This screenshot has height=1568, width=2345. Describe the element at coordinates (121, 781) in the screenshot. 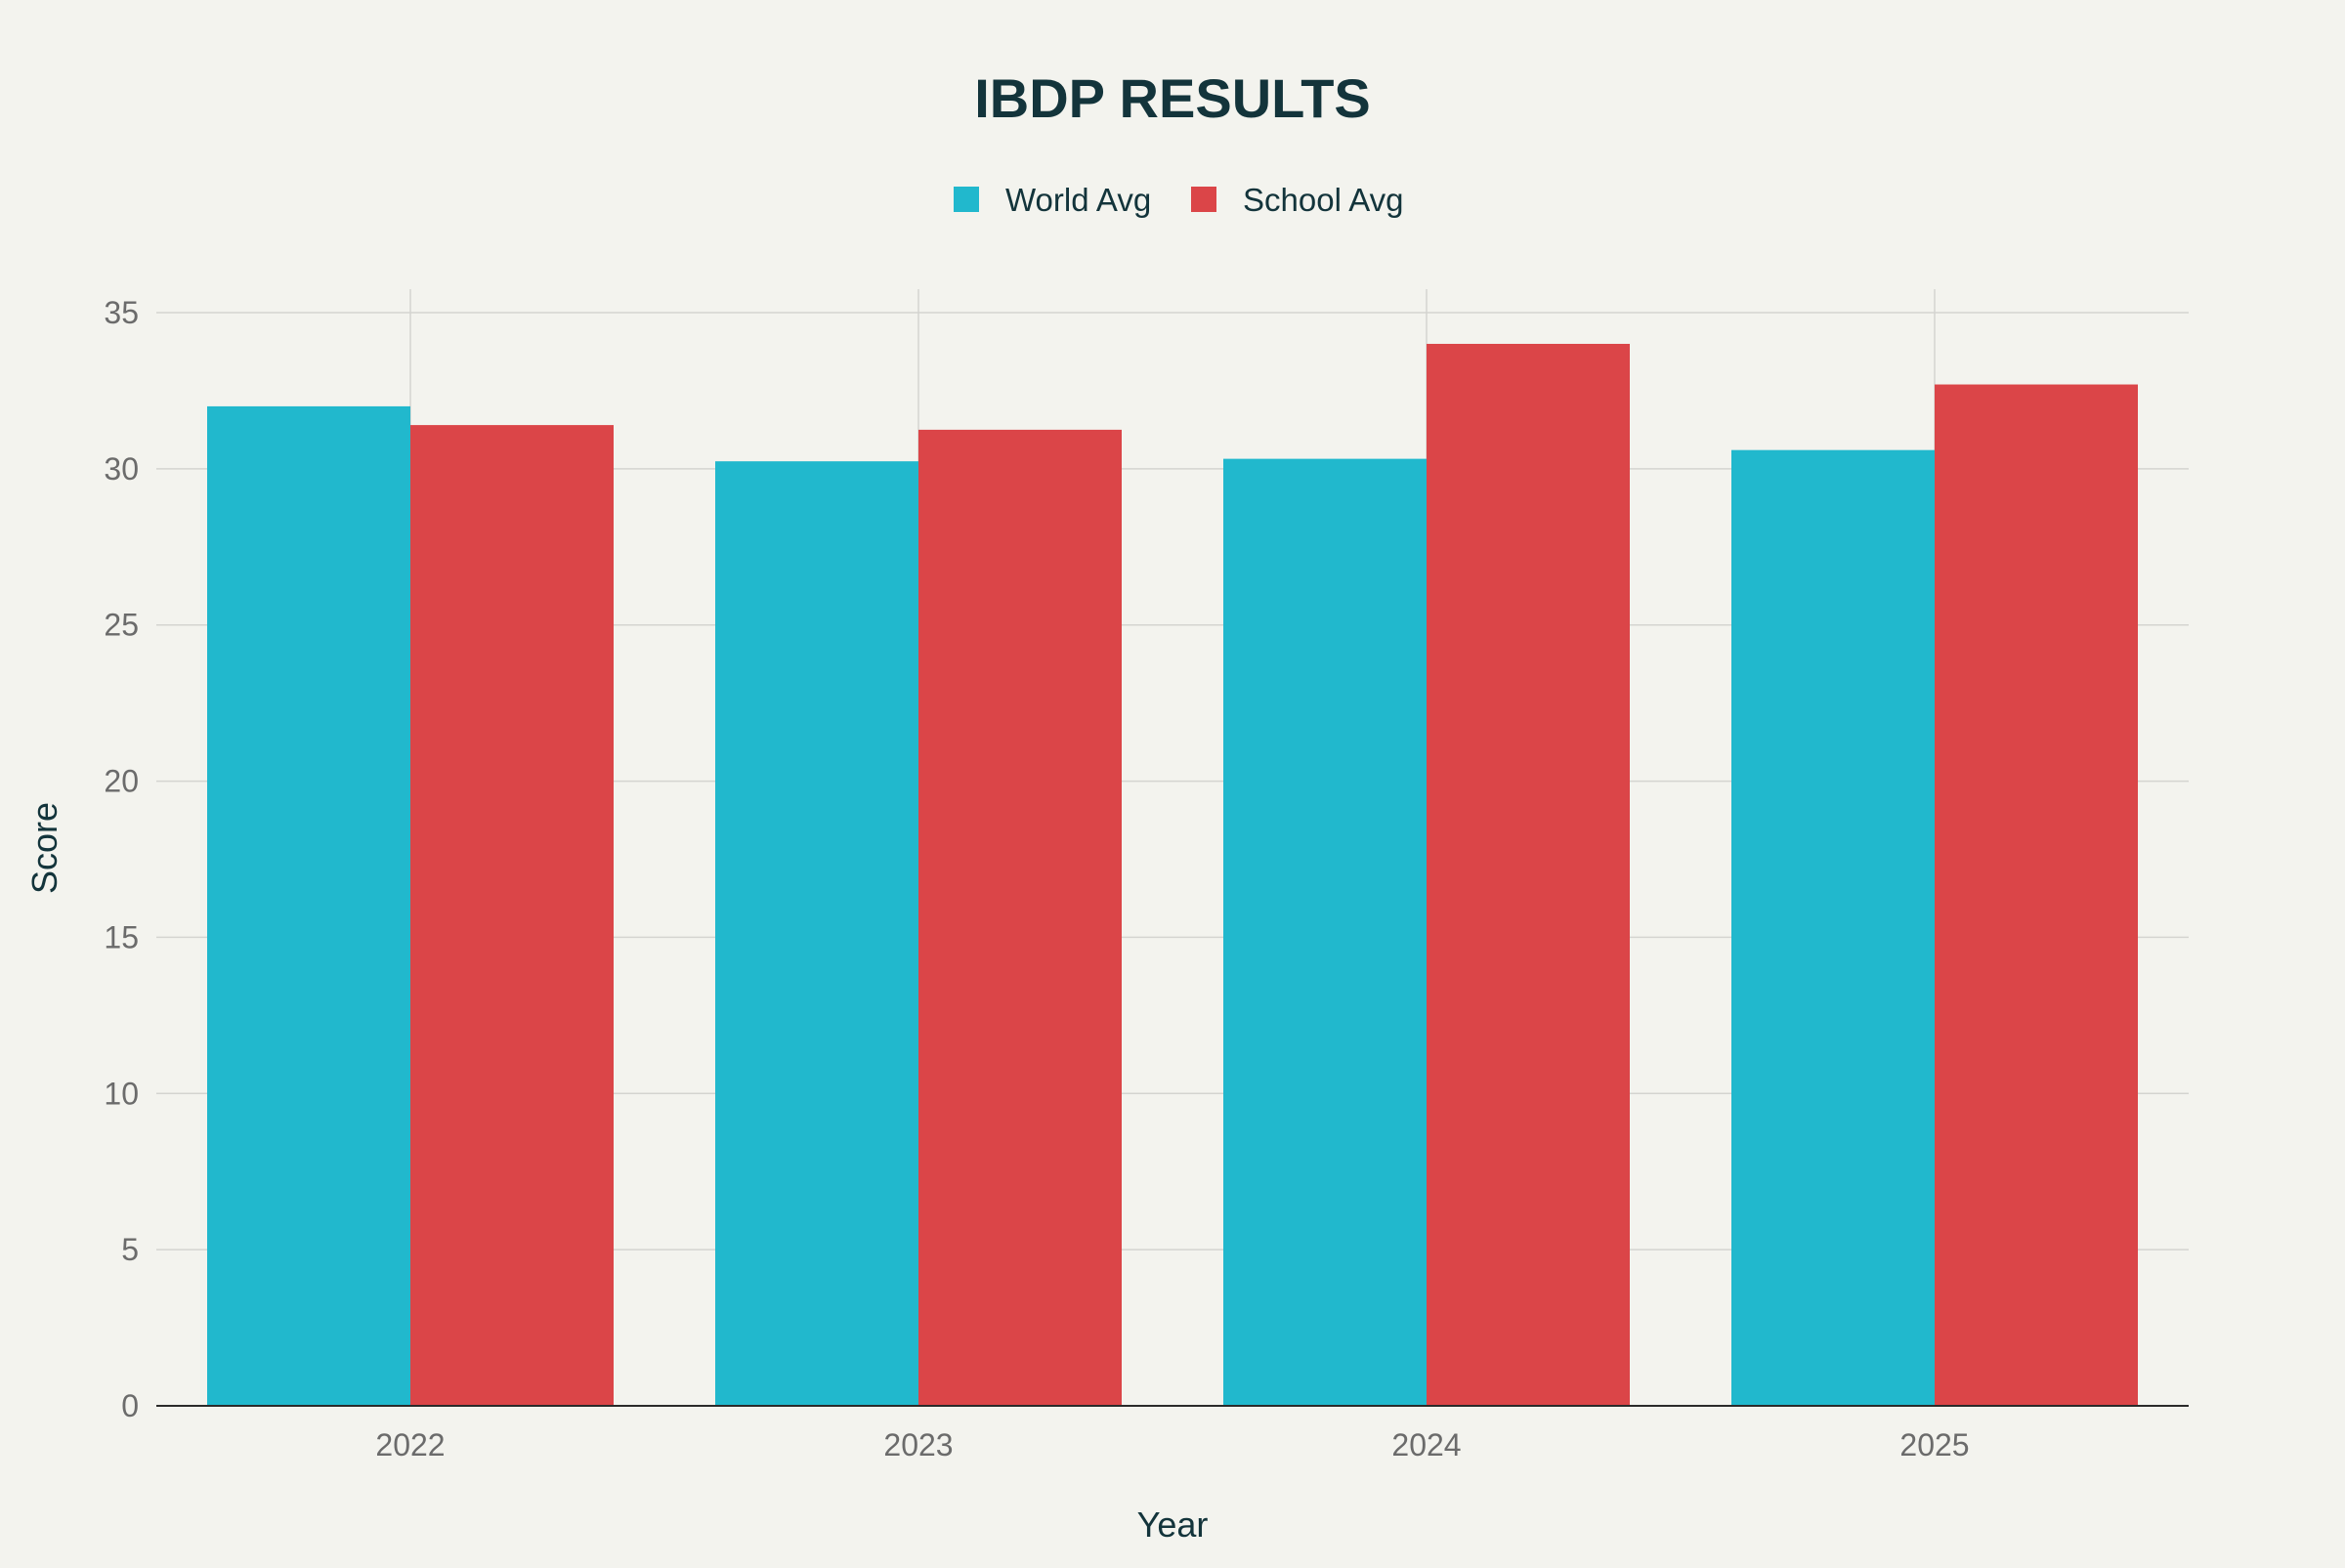

I see `y-tick-label-20: 20` at that location.